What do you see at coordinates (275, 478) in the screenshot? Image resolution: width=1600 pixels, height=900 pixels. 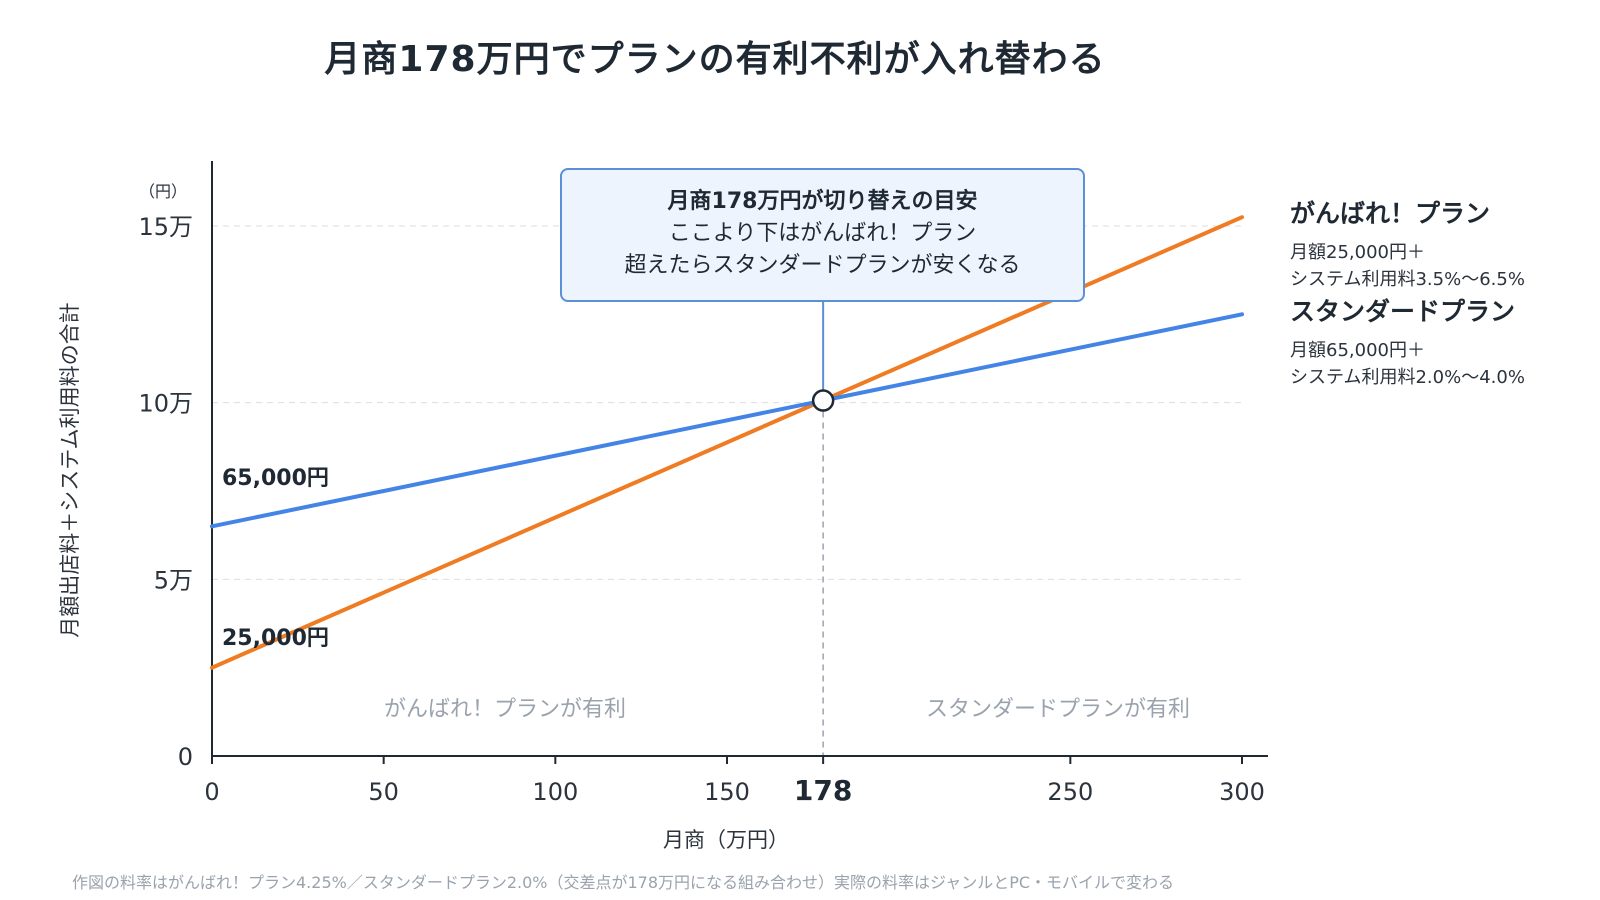 I see `intercept-label-standard: 65,000円` at bounding box center [275, 478].